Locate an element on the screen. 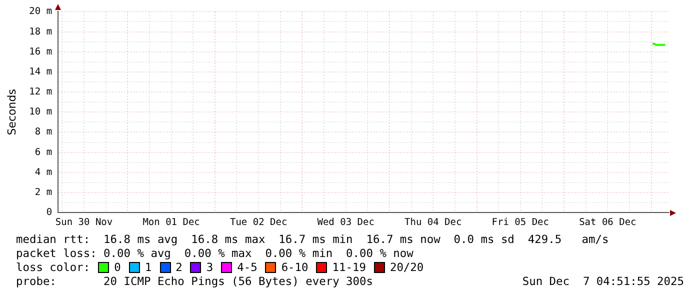  y-tick-label: 6 m is located at coordinates (43, 152).